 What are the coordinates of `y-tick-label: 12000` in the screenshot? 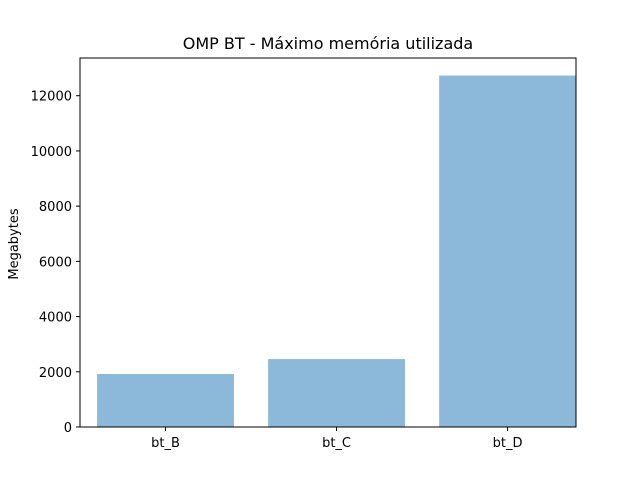 It's located at (51, 97).